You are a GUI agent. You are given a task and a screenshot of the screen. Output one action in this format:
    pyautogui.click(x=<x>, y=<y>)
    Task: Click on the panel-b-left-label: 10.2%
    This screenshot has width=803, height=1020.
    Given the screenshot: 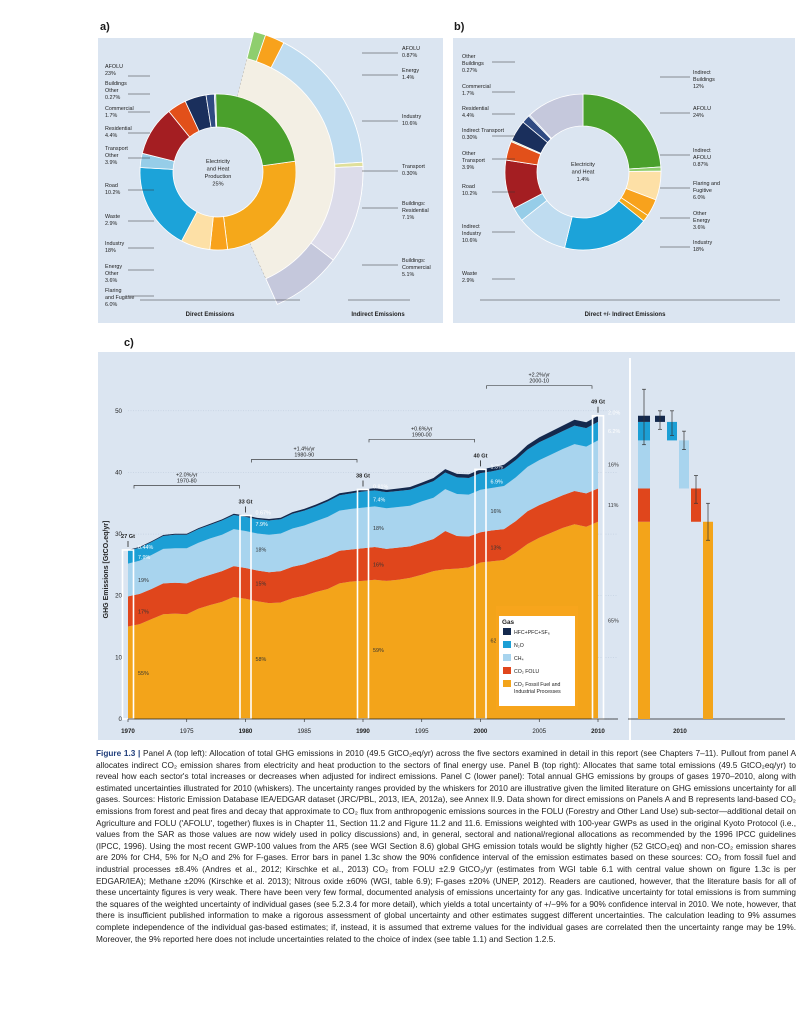 What is the action you would take?
    pyautogui.click(x=469, y=194)
    